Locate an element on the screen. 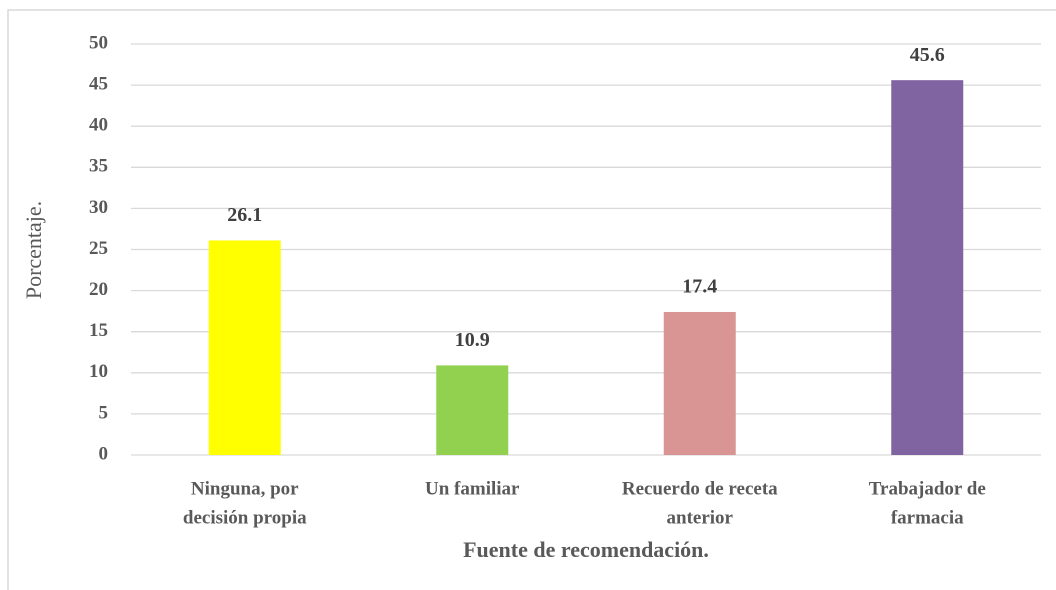 The width and height of the screenshot is (1056, 590). y-tick-label: 5 is located at coordinates (104, 412).